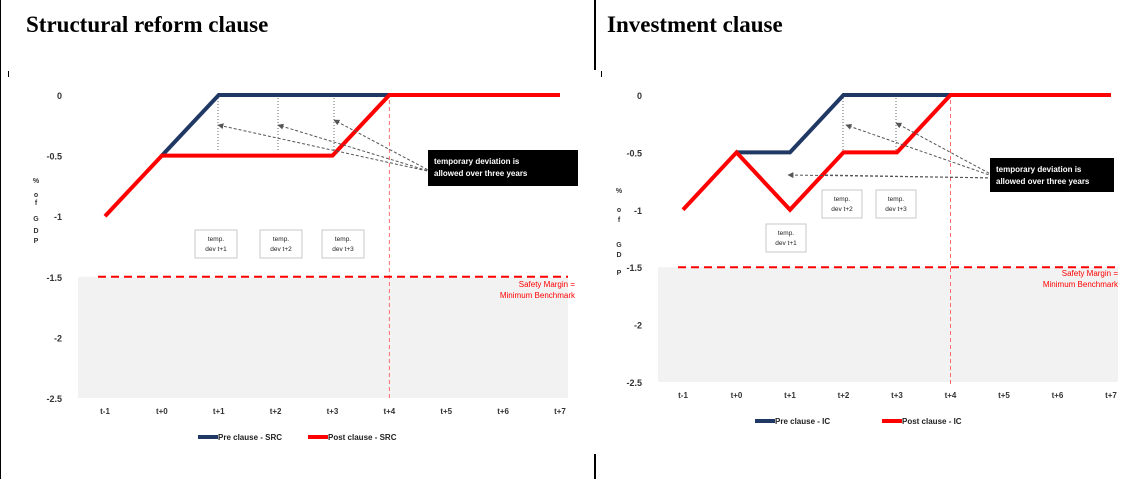 This screenshot has height=479, width=1132. What do you see at coordinates (595, 466) in the screenshot?
I see `frame-divider-bottom` at bounding box center [595, 466].